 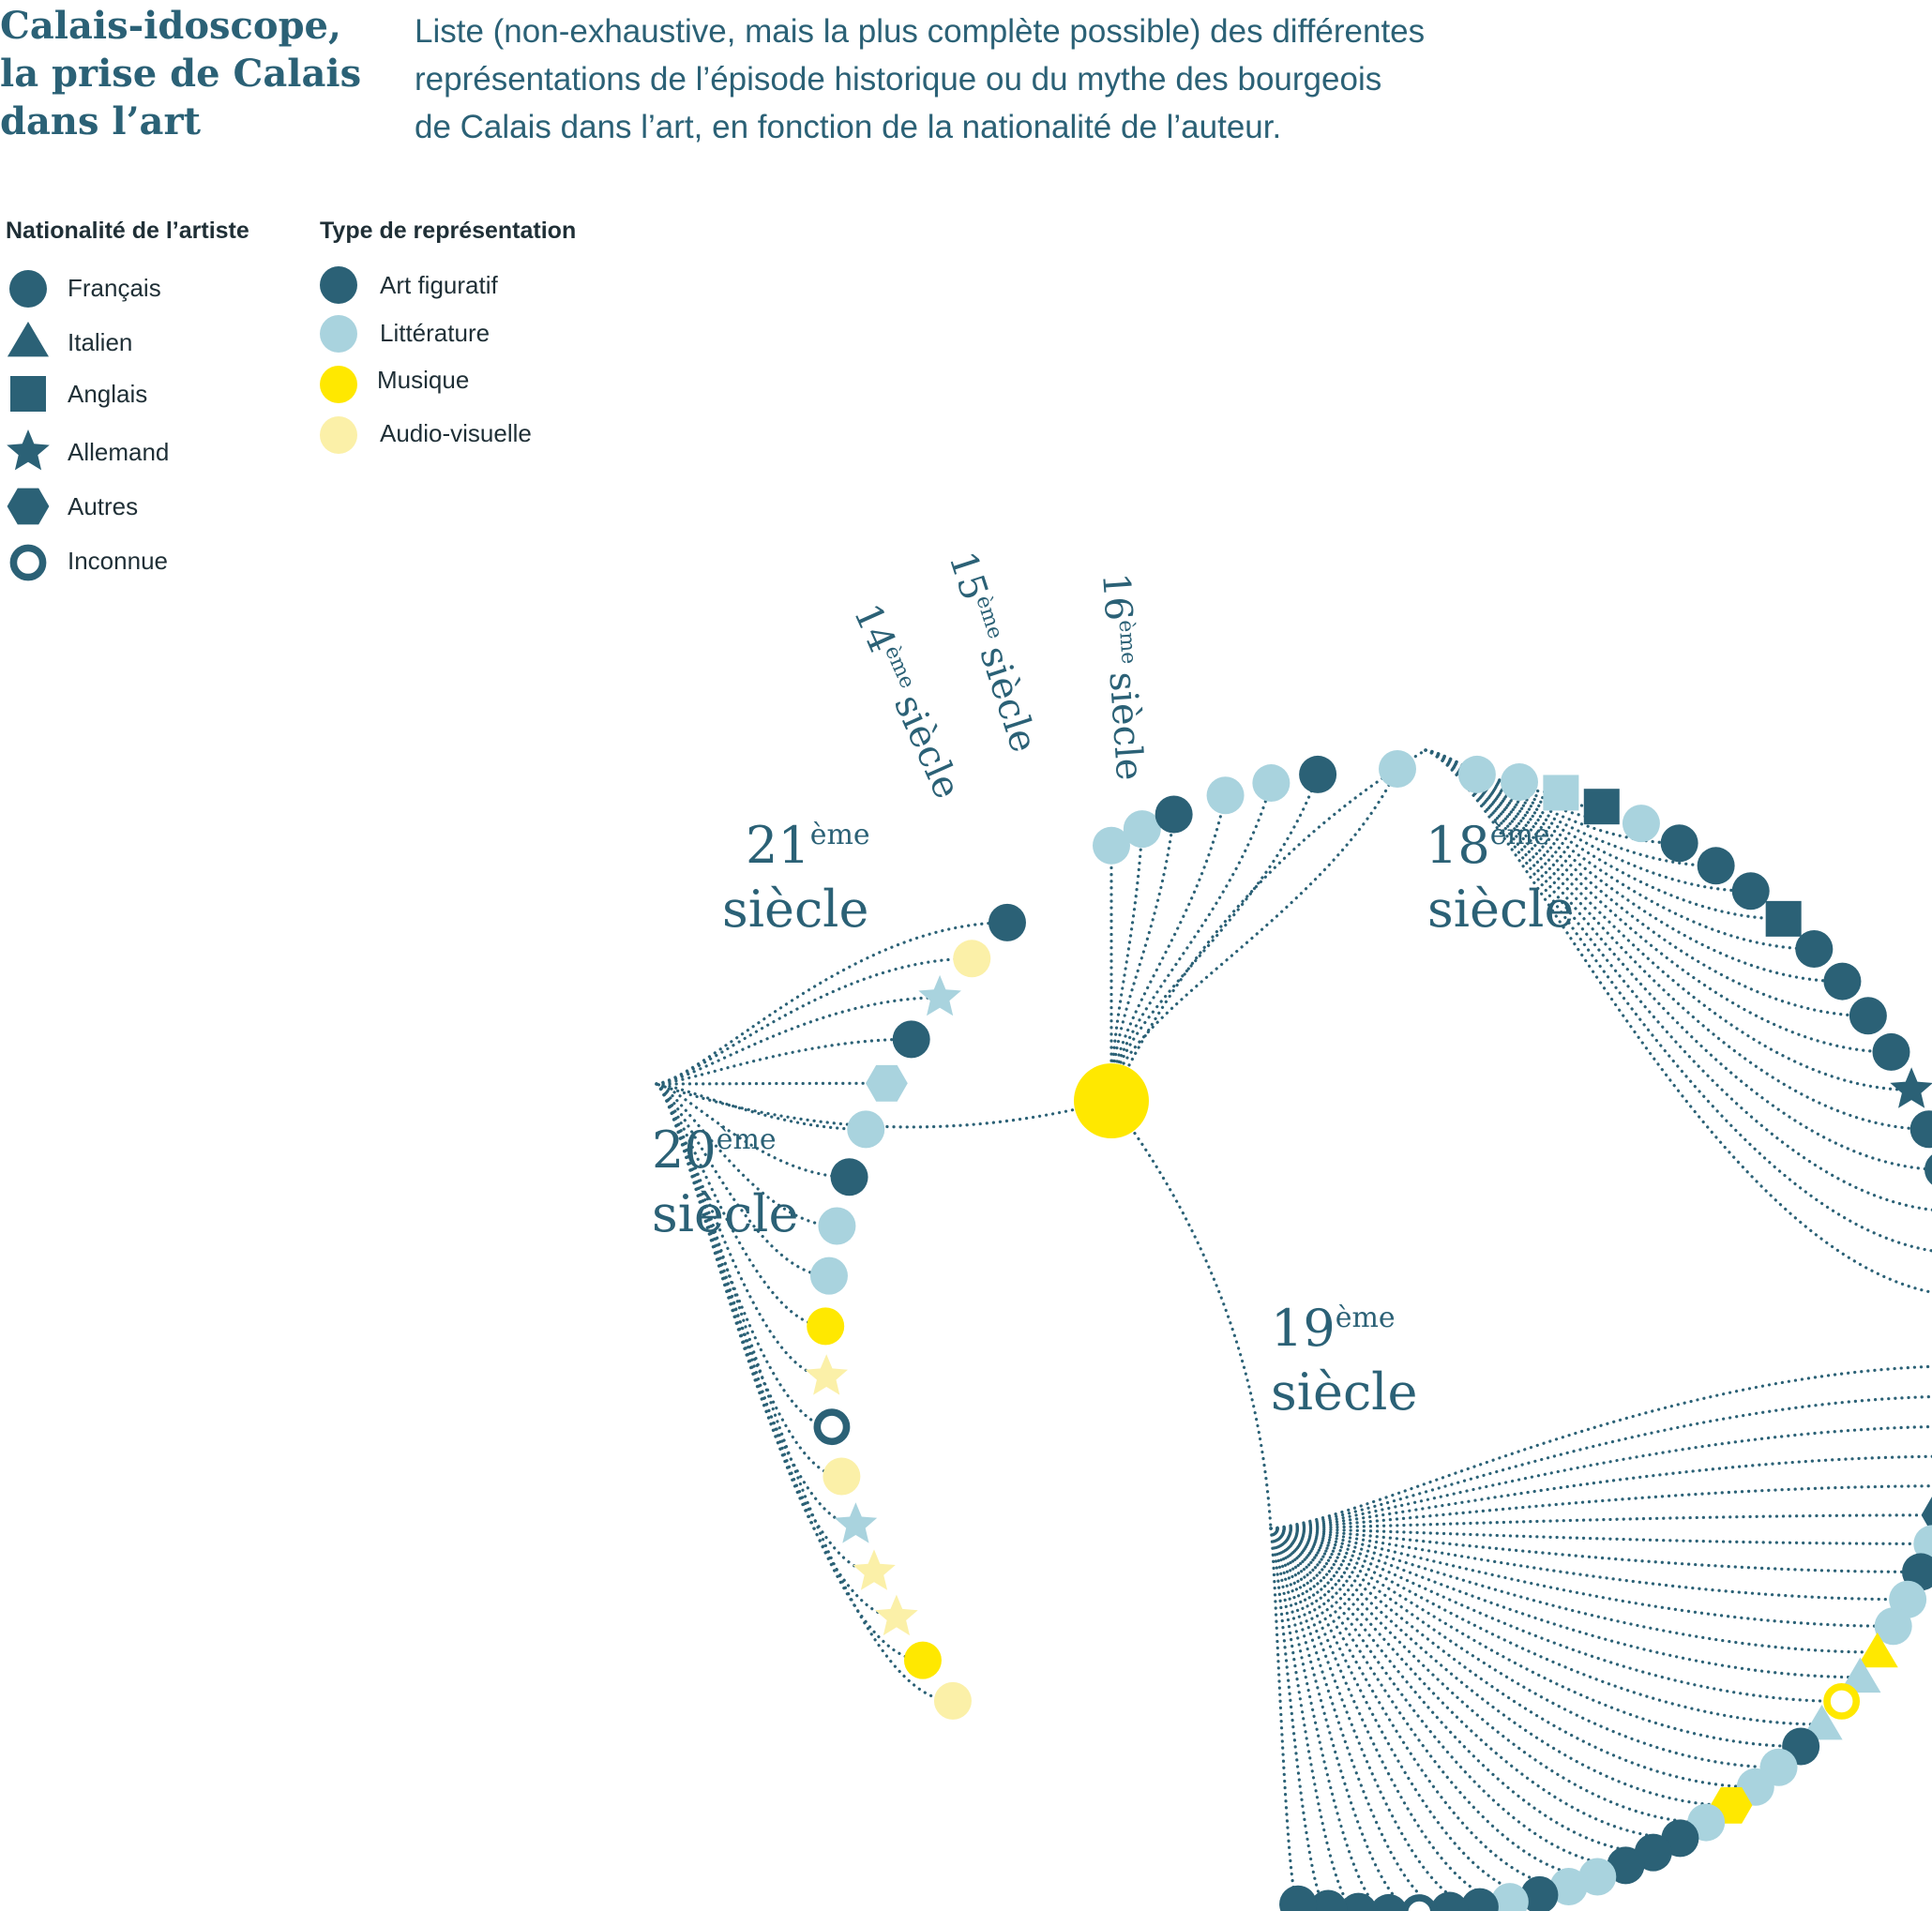 I want to click on work-node-c20-ring, so click(x=832, y=1427).